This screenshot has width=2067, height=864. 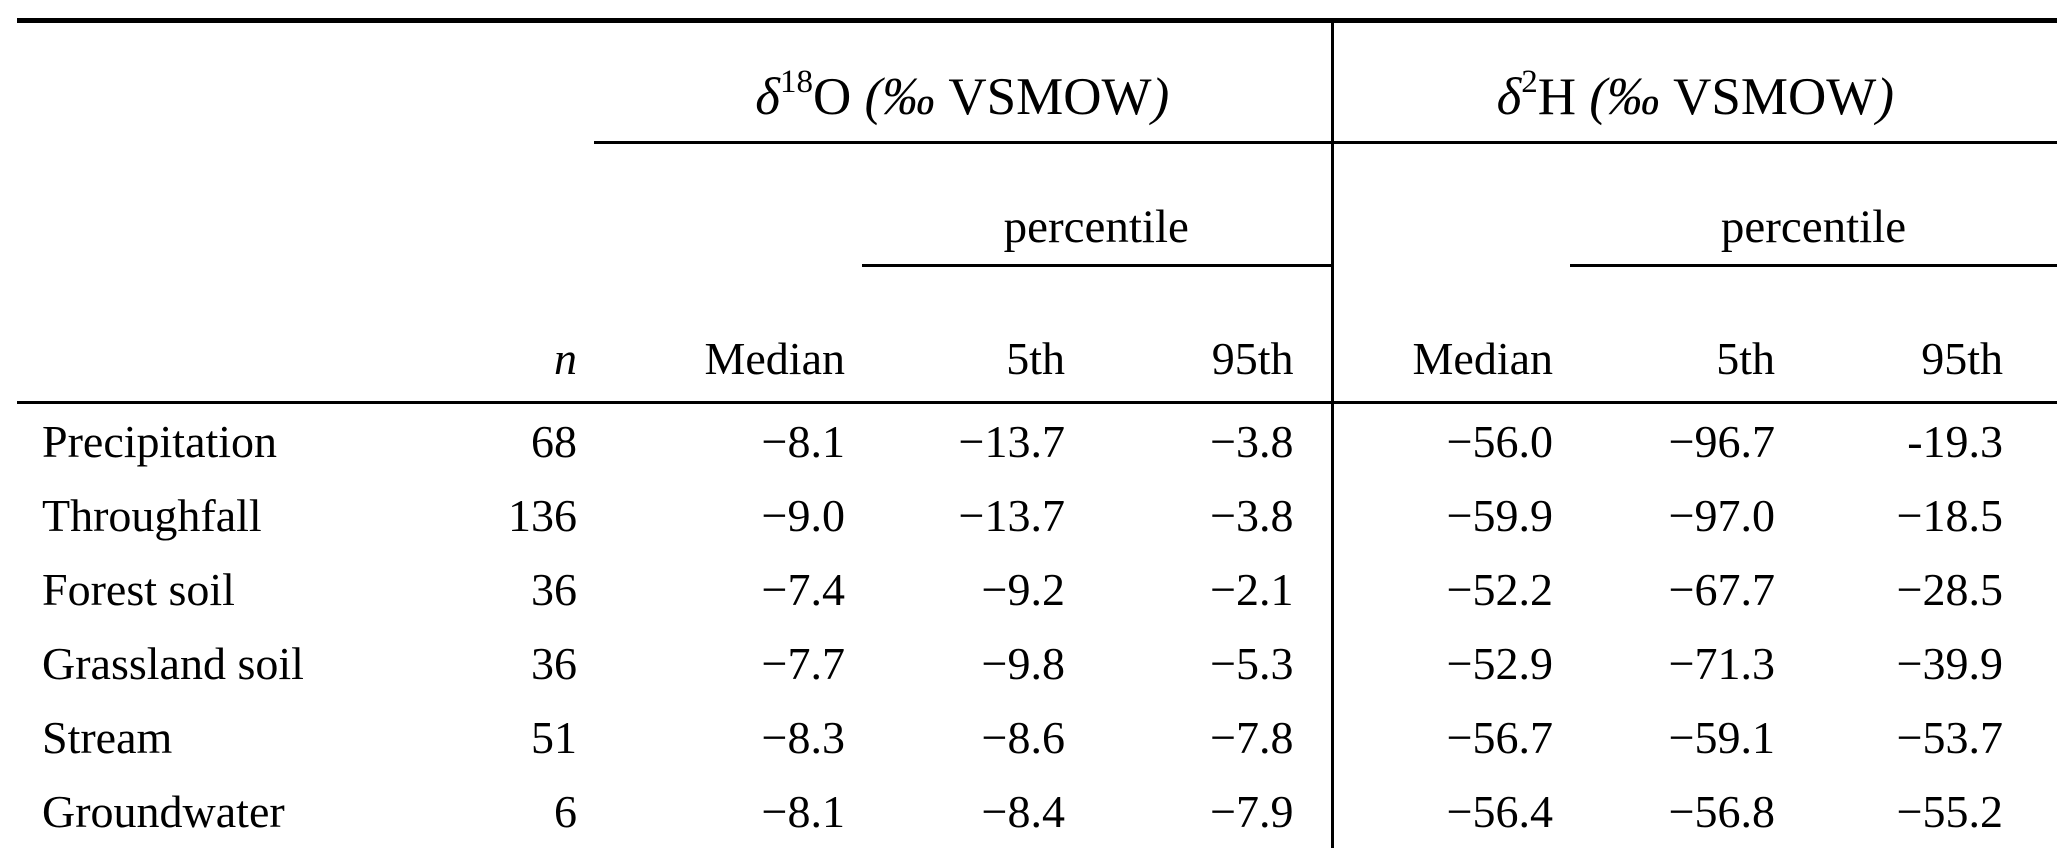 What do you see at coordinates (1722, 737) in the screenshot?
I see `h2-5th: −59.1` at bounding box center [1722, 737].